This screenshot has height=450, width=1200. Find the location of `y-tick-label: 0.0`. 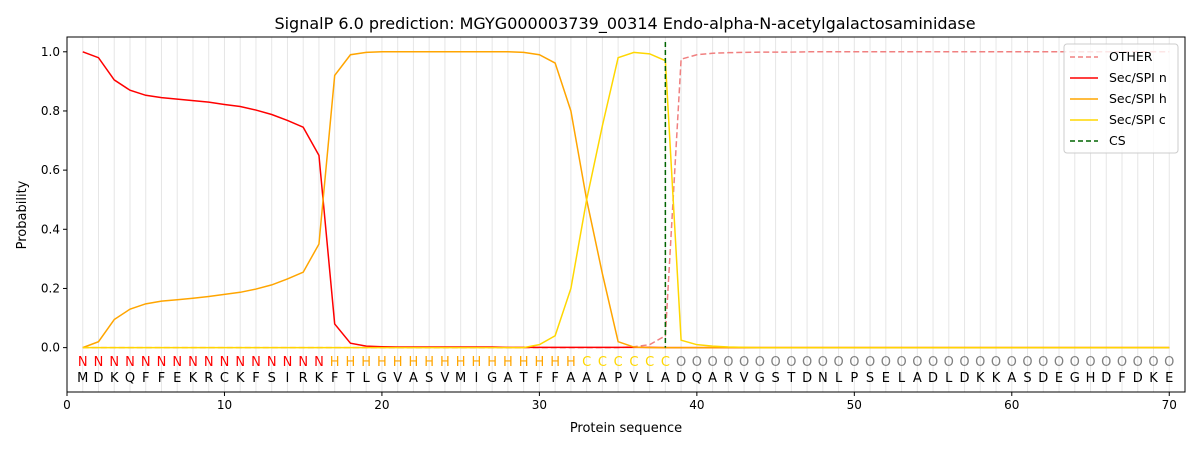

y-tick-label: 0.0 is located at coordinates (50, 348).